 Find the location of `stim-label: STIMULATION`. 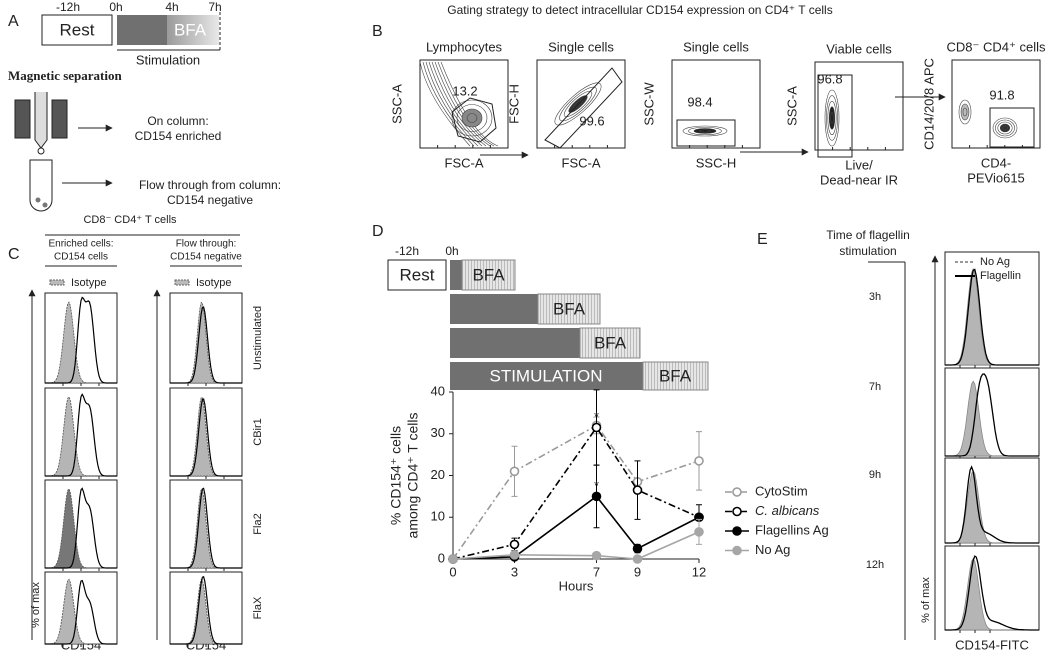

stim-label: STIMULATION is located at coordinates (545, 375).